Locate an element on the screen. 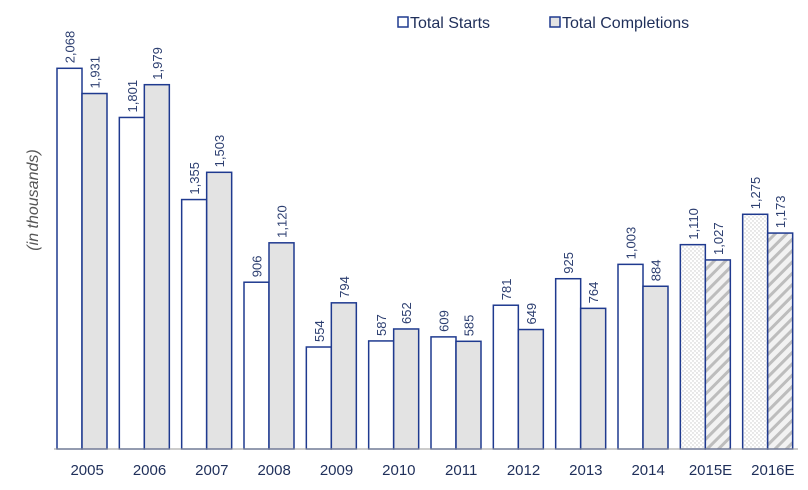  x-tick-label: 2016E is located at coordinates (772, 470).